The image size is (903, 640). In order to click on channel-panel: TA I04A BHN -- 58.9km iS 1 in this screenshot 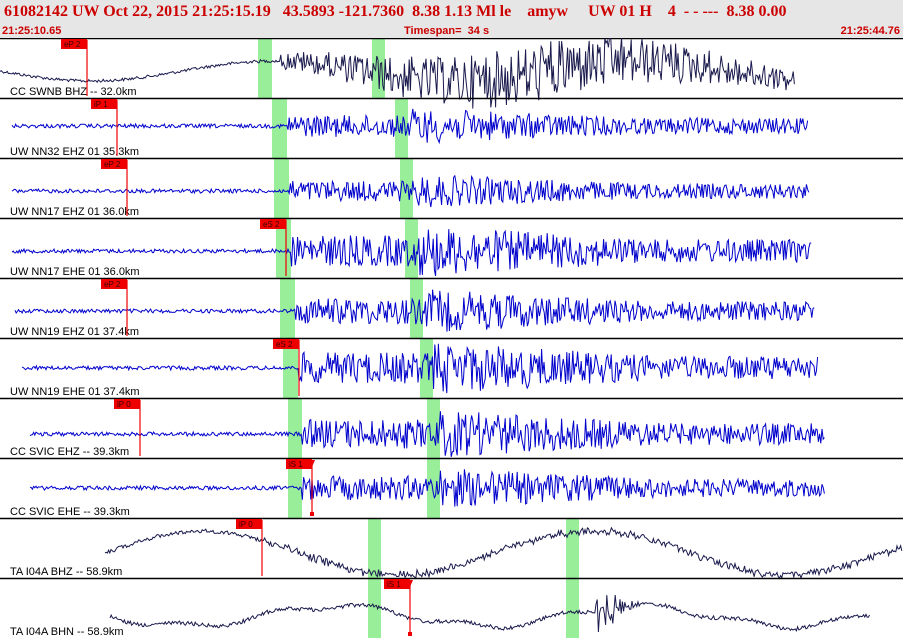, I will do `click(451, 607)`.